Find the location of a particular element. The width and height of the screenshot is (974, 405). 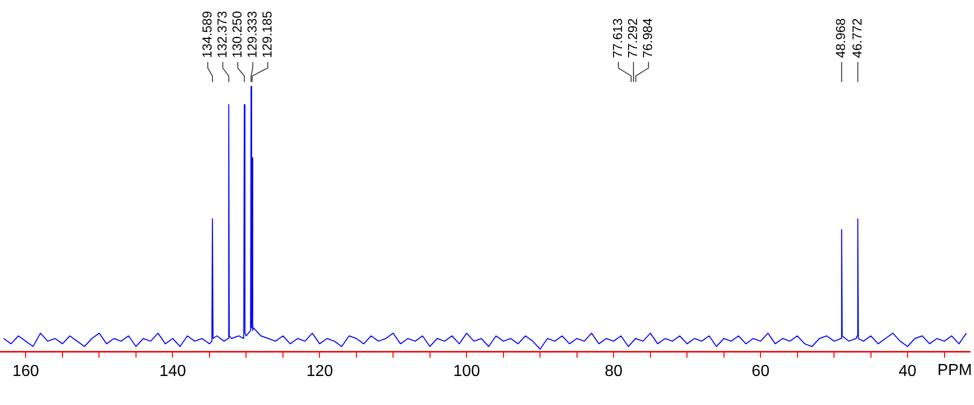

x-tick-label: 60 is located at coordinates (761, 371).